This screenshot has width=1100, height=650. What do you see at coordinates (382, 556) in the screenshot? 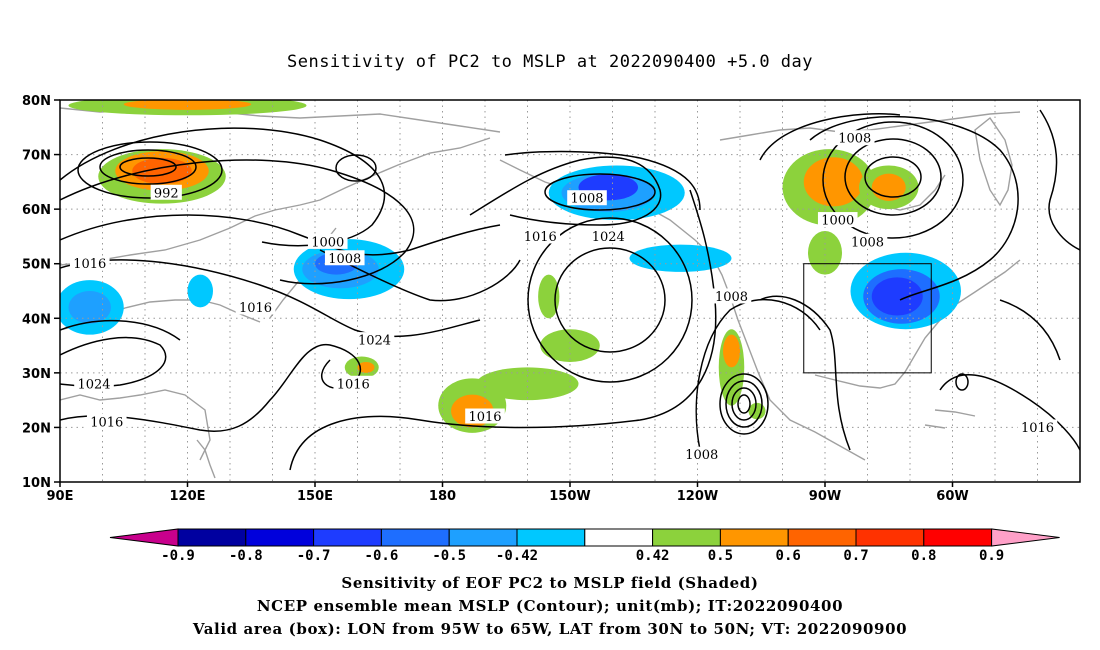
I see `colorbar-label: -0.6` at bounding box center [382, 556].